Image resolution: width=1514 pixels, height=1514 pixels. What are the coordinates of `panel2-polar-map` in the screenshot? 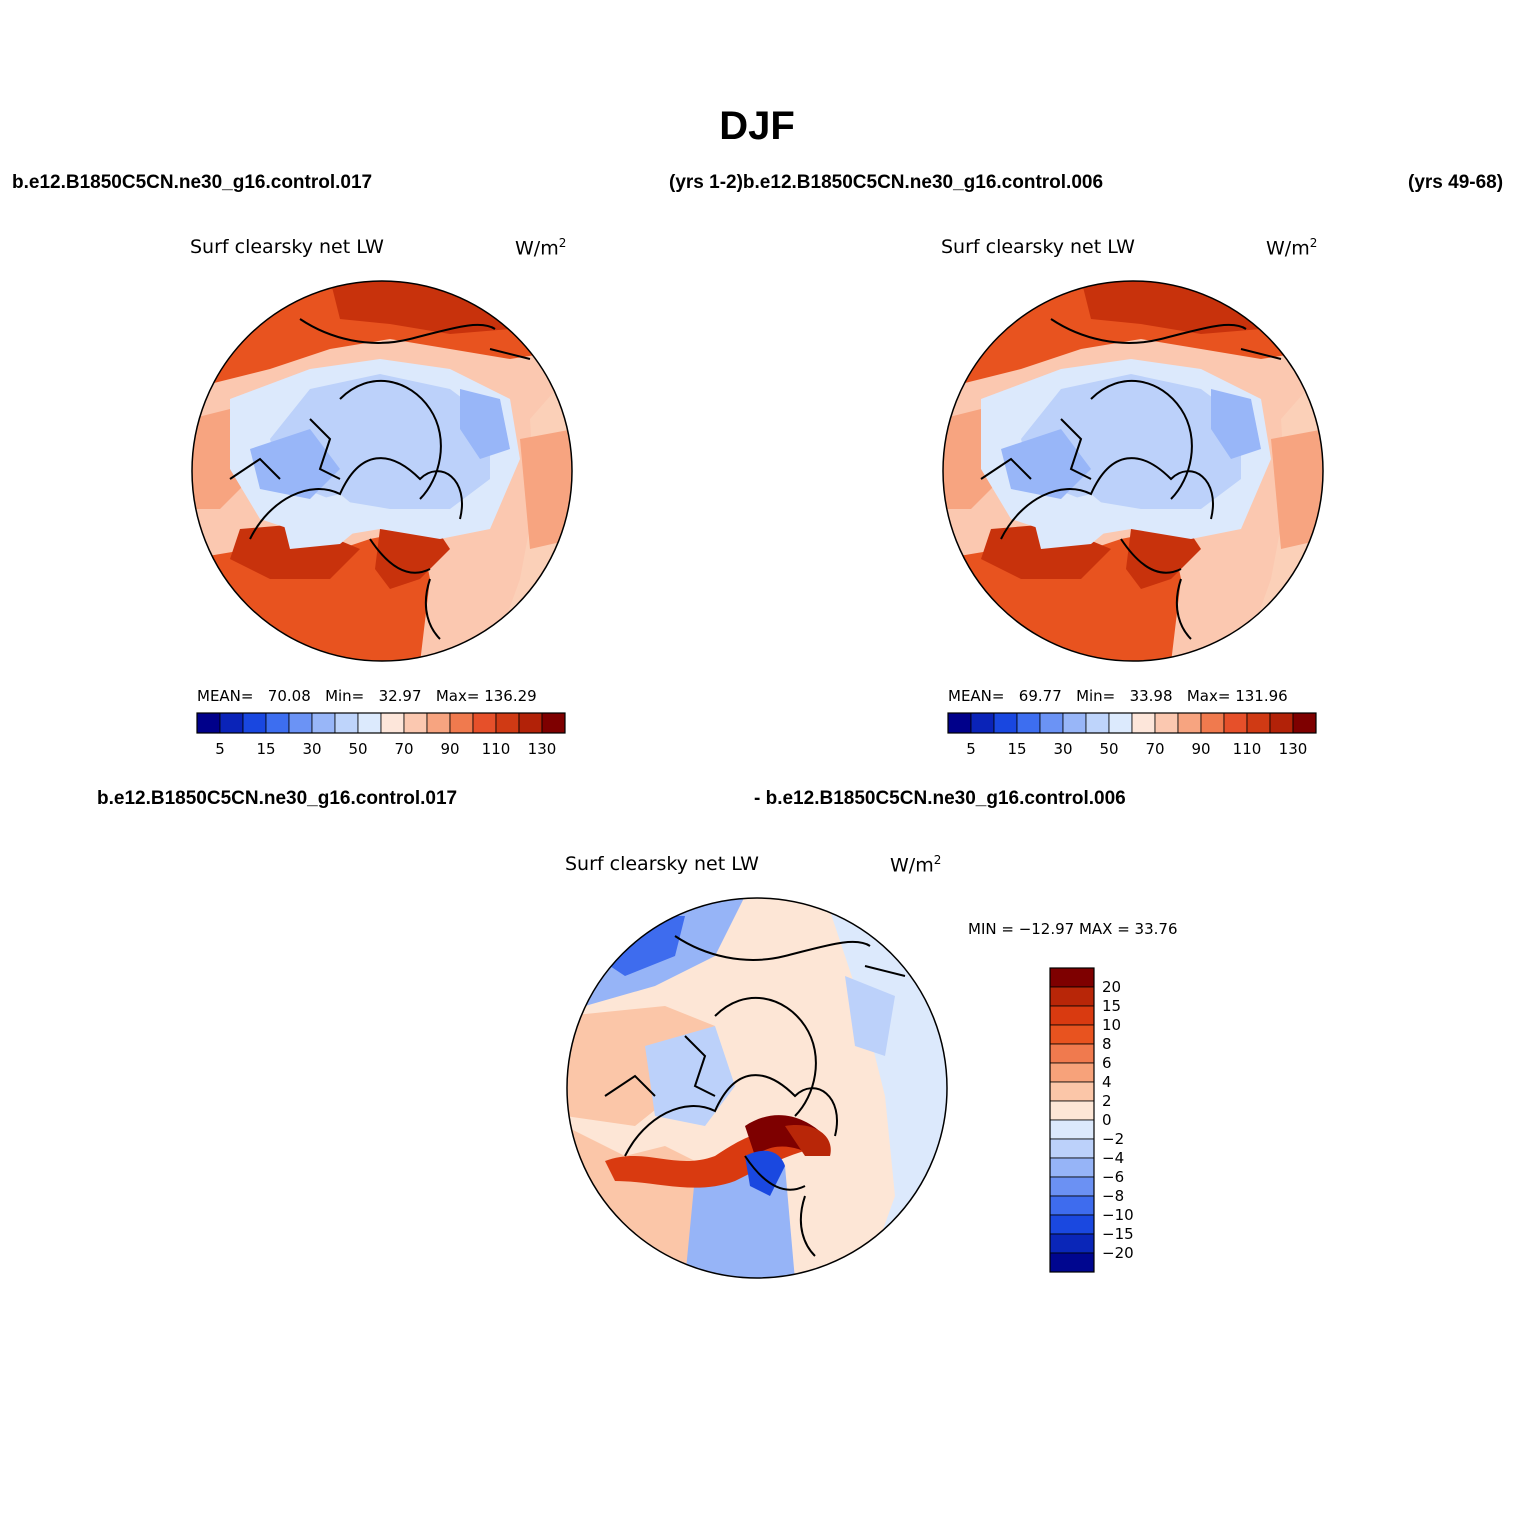 It's located at (1133, 471).